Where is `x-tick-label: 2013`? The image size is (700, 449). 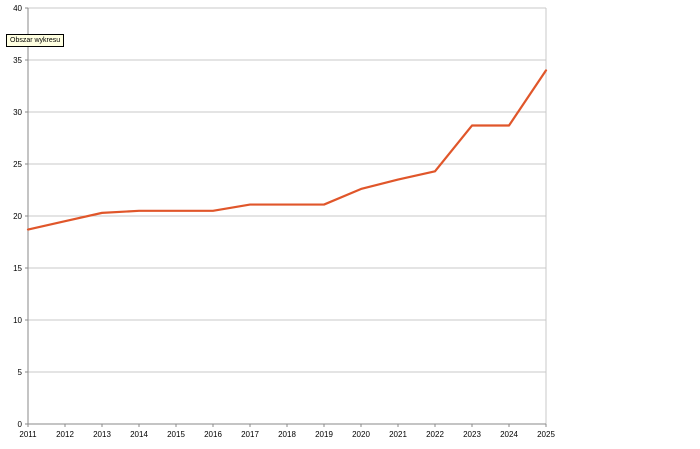 x-tick-label: 2013 is located at coordinates (102, 434).